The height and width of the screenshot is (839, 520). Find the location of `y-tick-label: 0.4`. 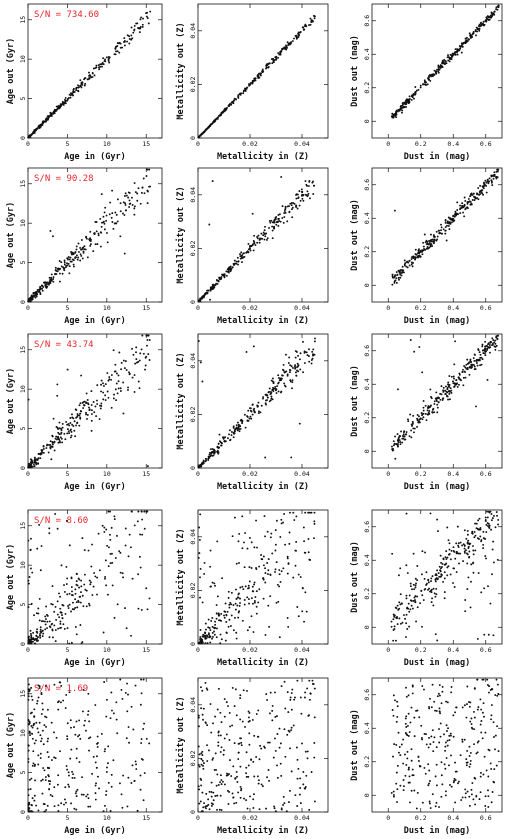

y-tick-label: 0.4 is located at coordinates (367, 218).